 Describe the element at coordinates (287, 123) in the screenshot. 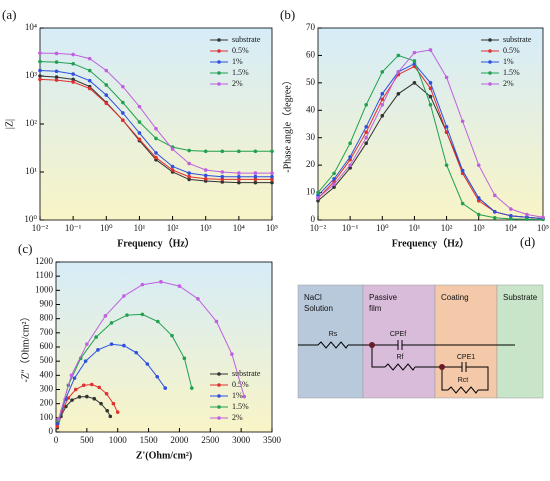

I see `y-axis-label: -Phase angle（degree）` at that location.